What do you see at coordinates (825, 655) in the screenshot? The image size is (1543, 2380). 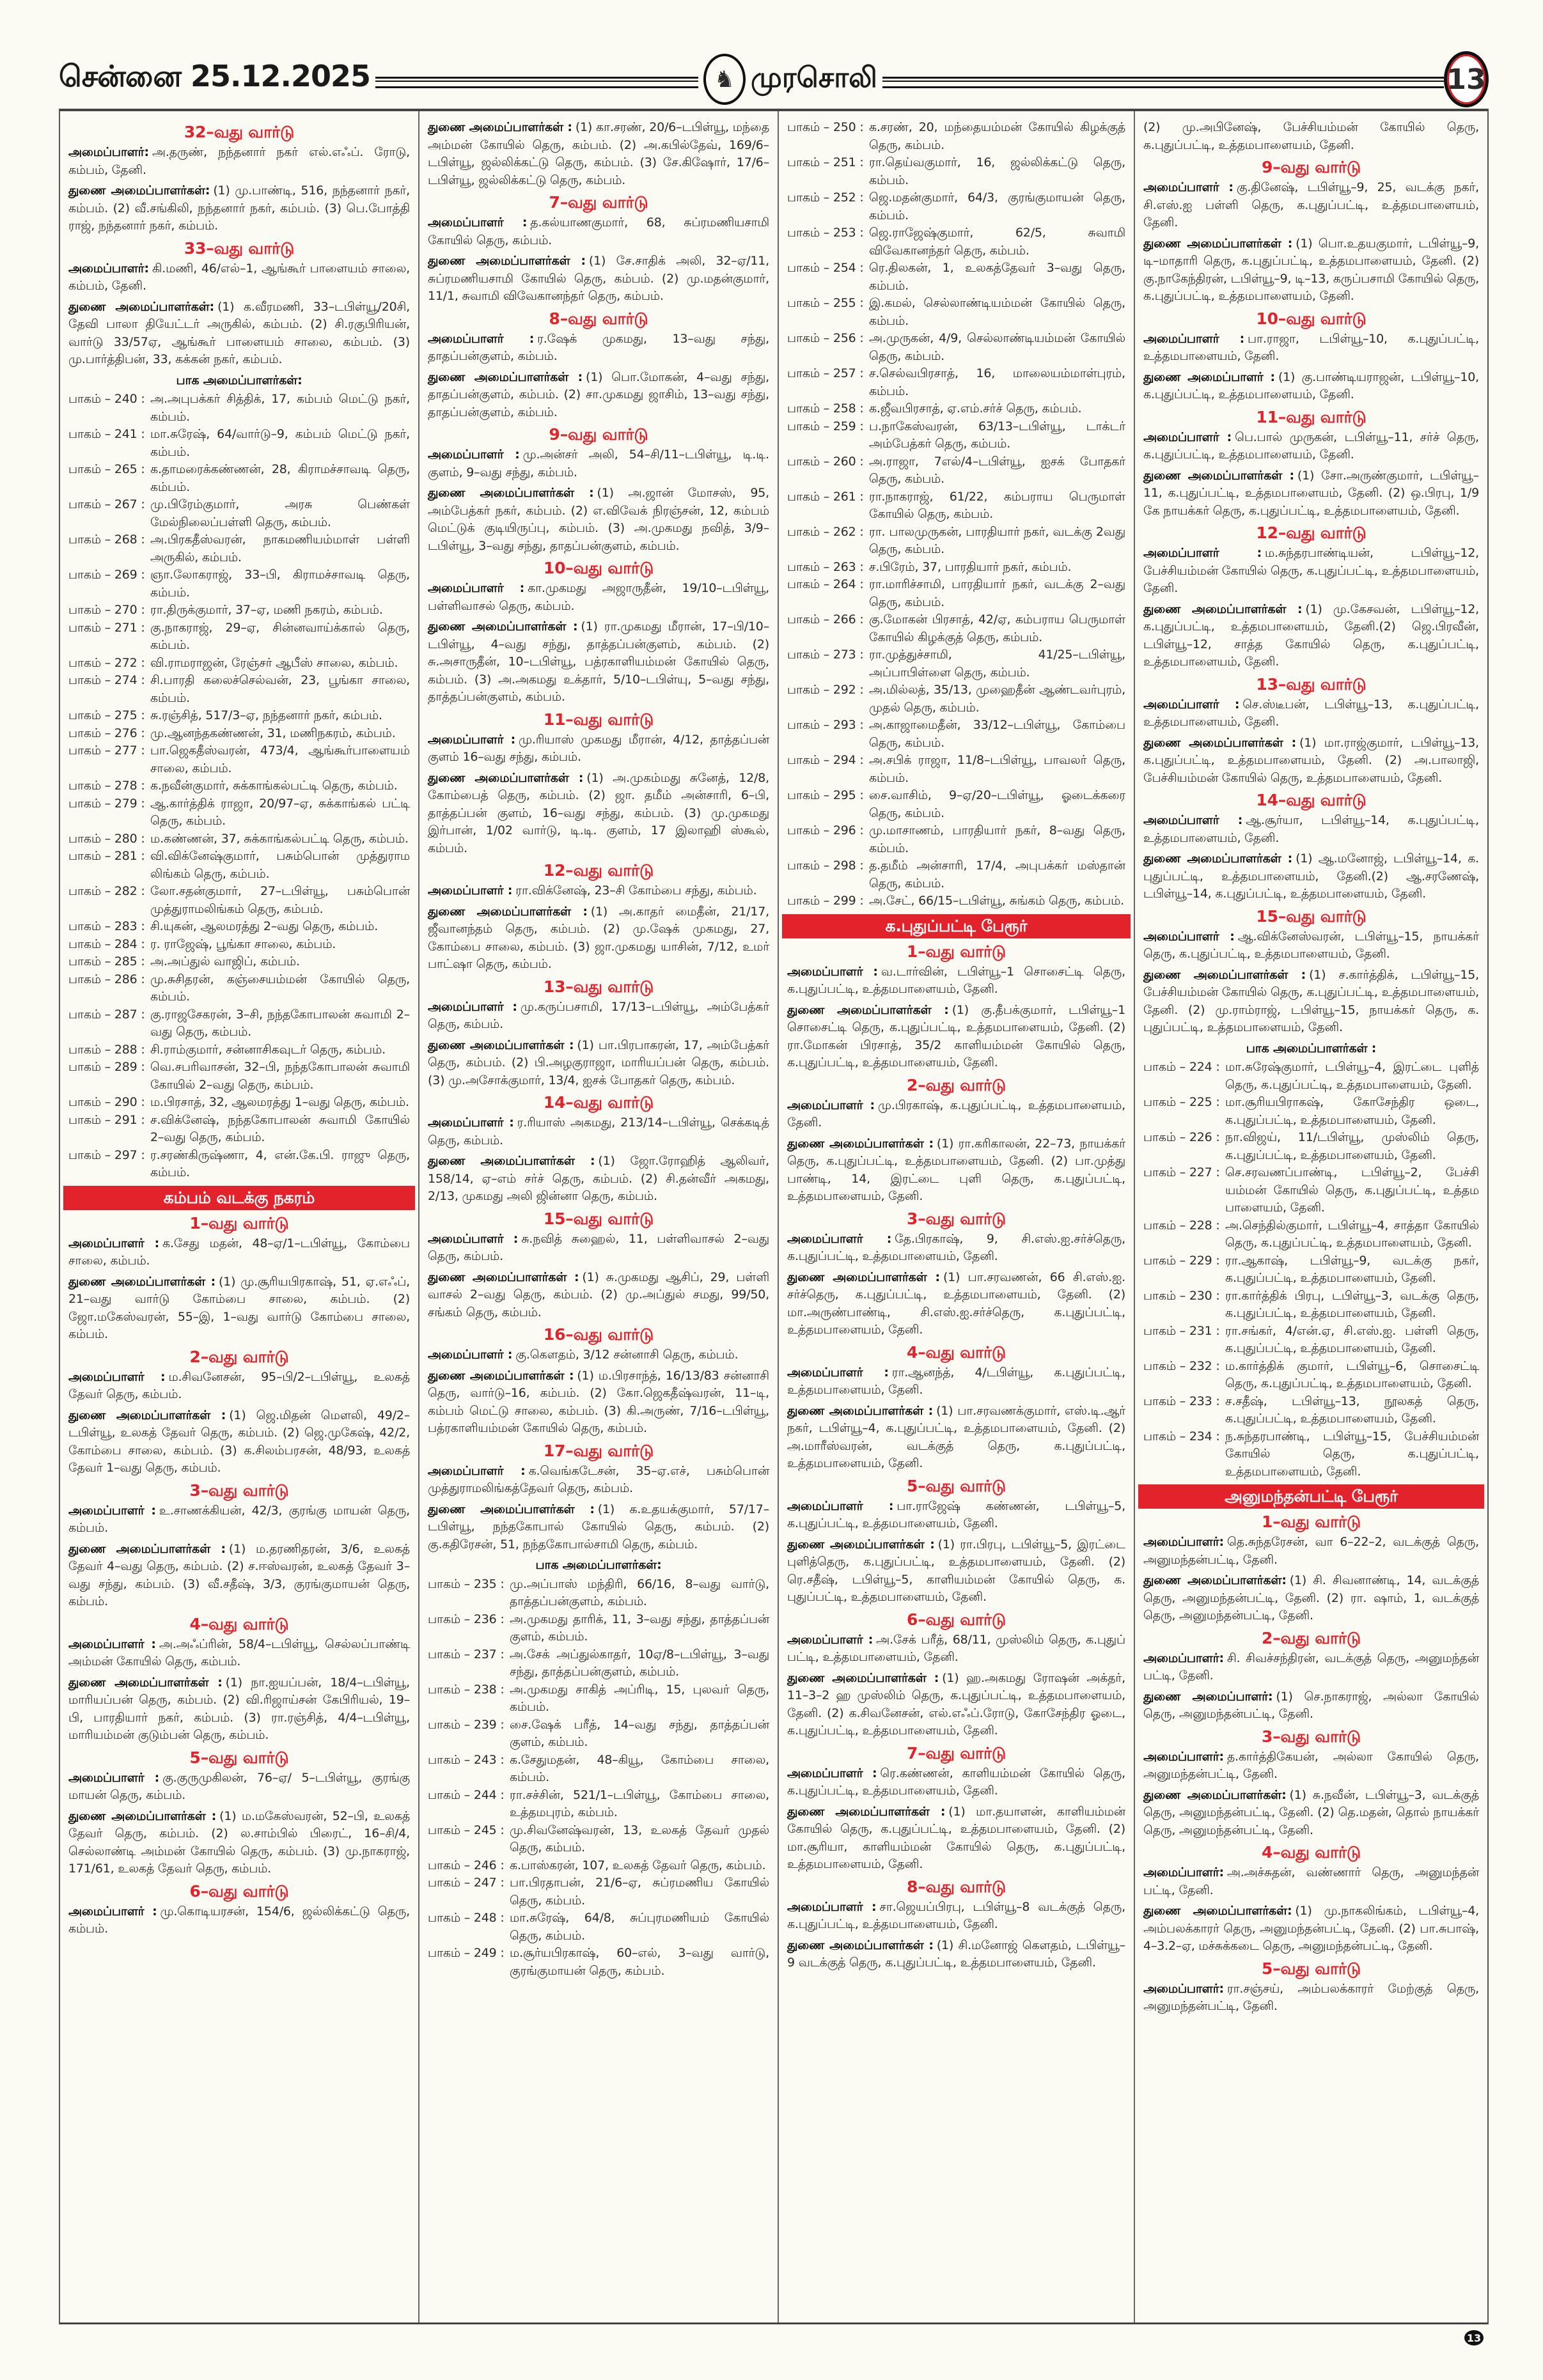 I see `booth-number: பாகம் – 273 :` at bounding box center [825, 655].